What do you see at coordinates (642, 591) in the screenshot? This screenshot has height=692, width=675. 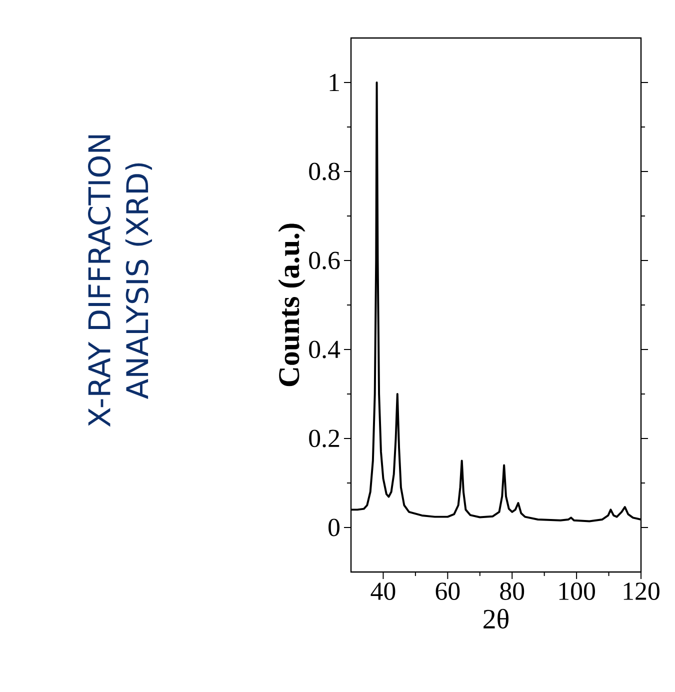 I see `x-tick-label: 120` at bounding box center [642, 591].